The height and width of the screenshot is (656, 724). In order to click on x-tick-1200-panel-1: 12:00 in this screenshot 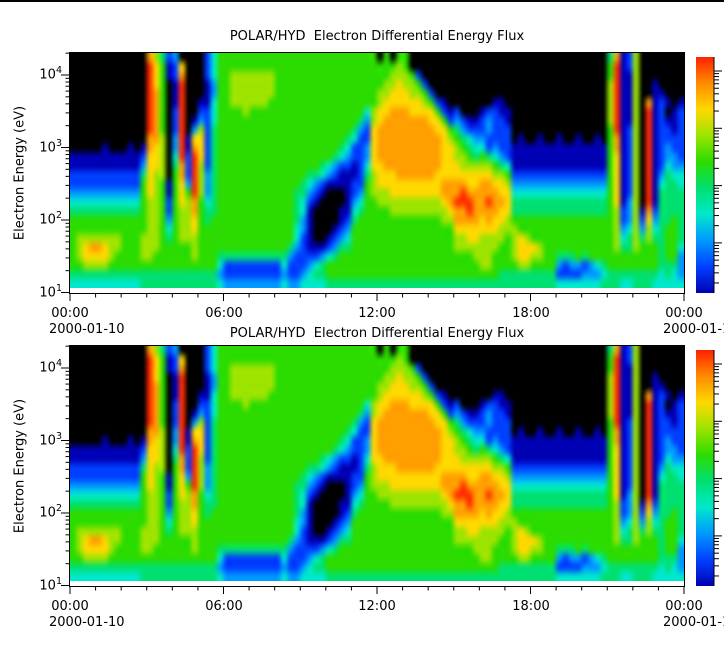, I will do `click(377, 313)`.